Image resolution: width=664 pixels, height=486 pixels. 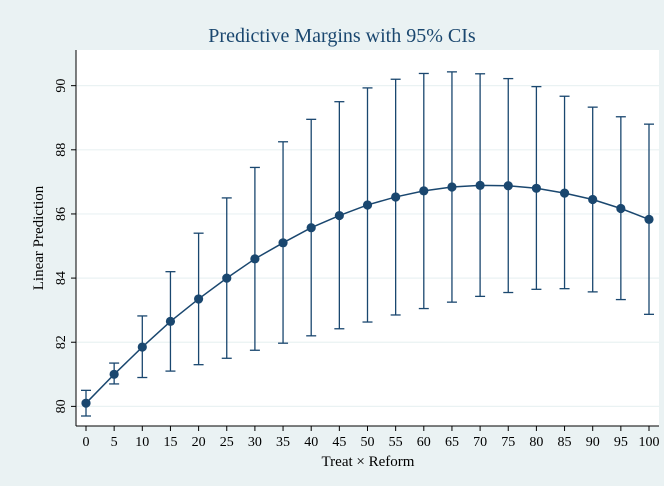 I want to click on x-tick-label-60: 60, so click(x=424, y=442).